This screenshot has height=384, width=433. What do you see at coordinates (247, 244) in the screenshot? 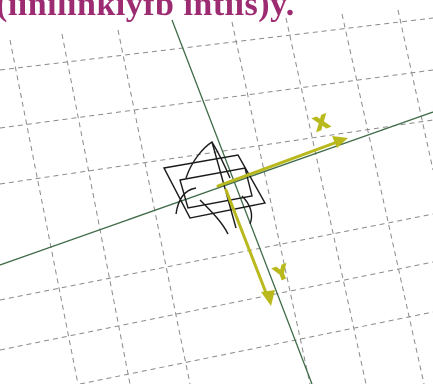
I see `y-axis-arrow` at bounding box center [247, 244].